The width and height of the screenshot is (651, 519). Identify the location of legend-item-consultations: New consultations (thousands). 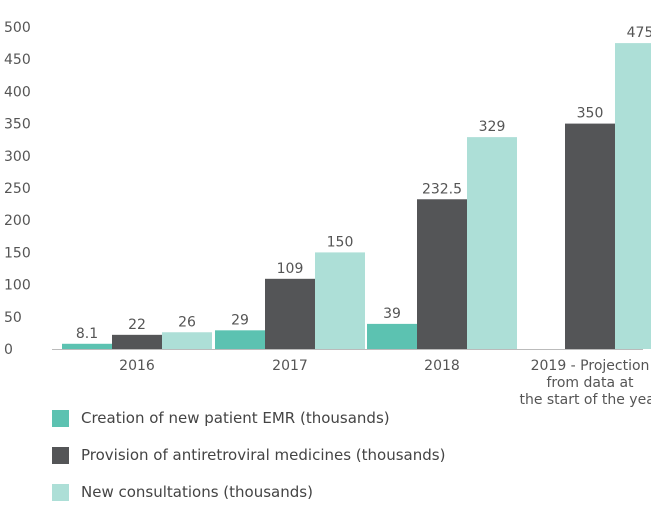
(248, 492).